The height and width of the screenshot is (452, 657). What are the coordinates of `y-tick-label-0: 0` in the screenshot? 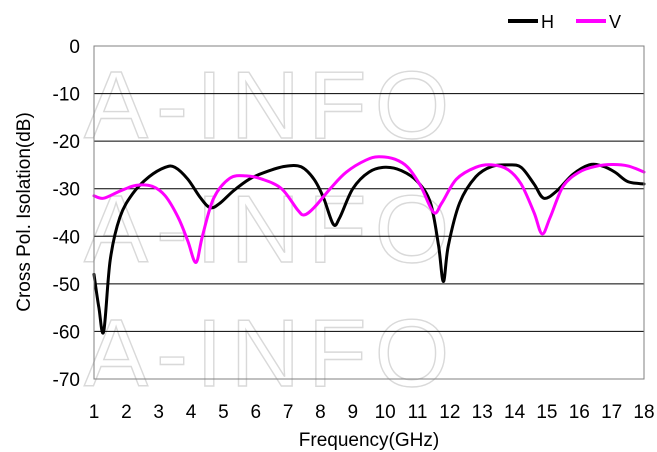 It's located at (74, 47).